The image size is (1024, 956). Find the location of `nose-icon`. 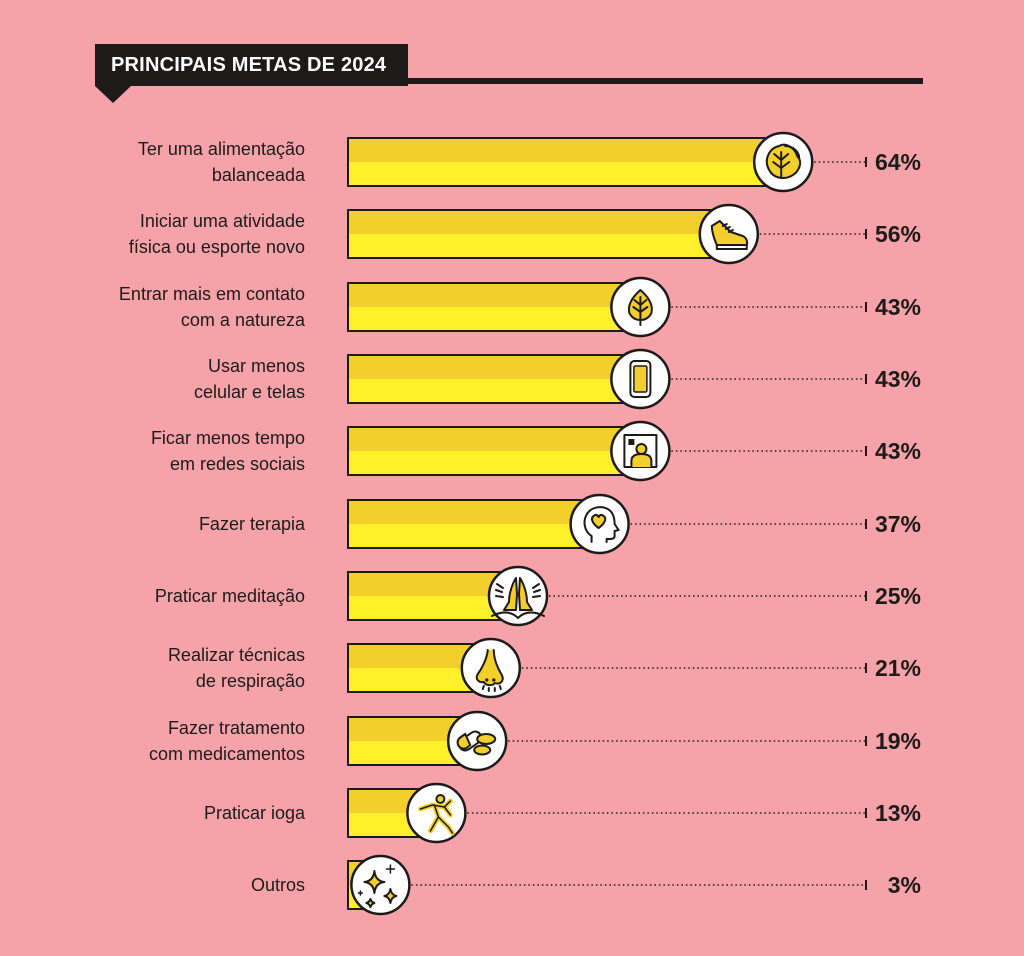

nose-icon is located at coordinates (491, 668).